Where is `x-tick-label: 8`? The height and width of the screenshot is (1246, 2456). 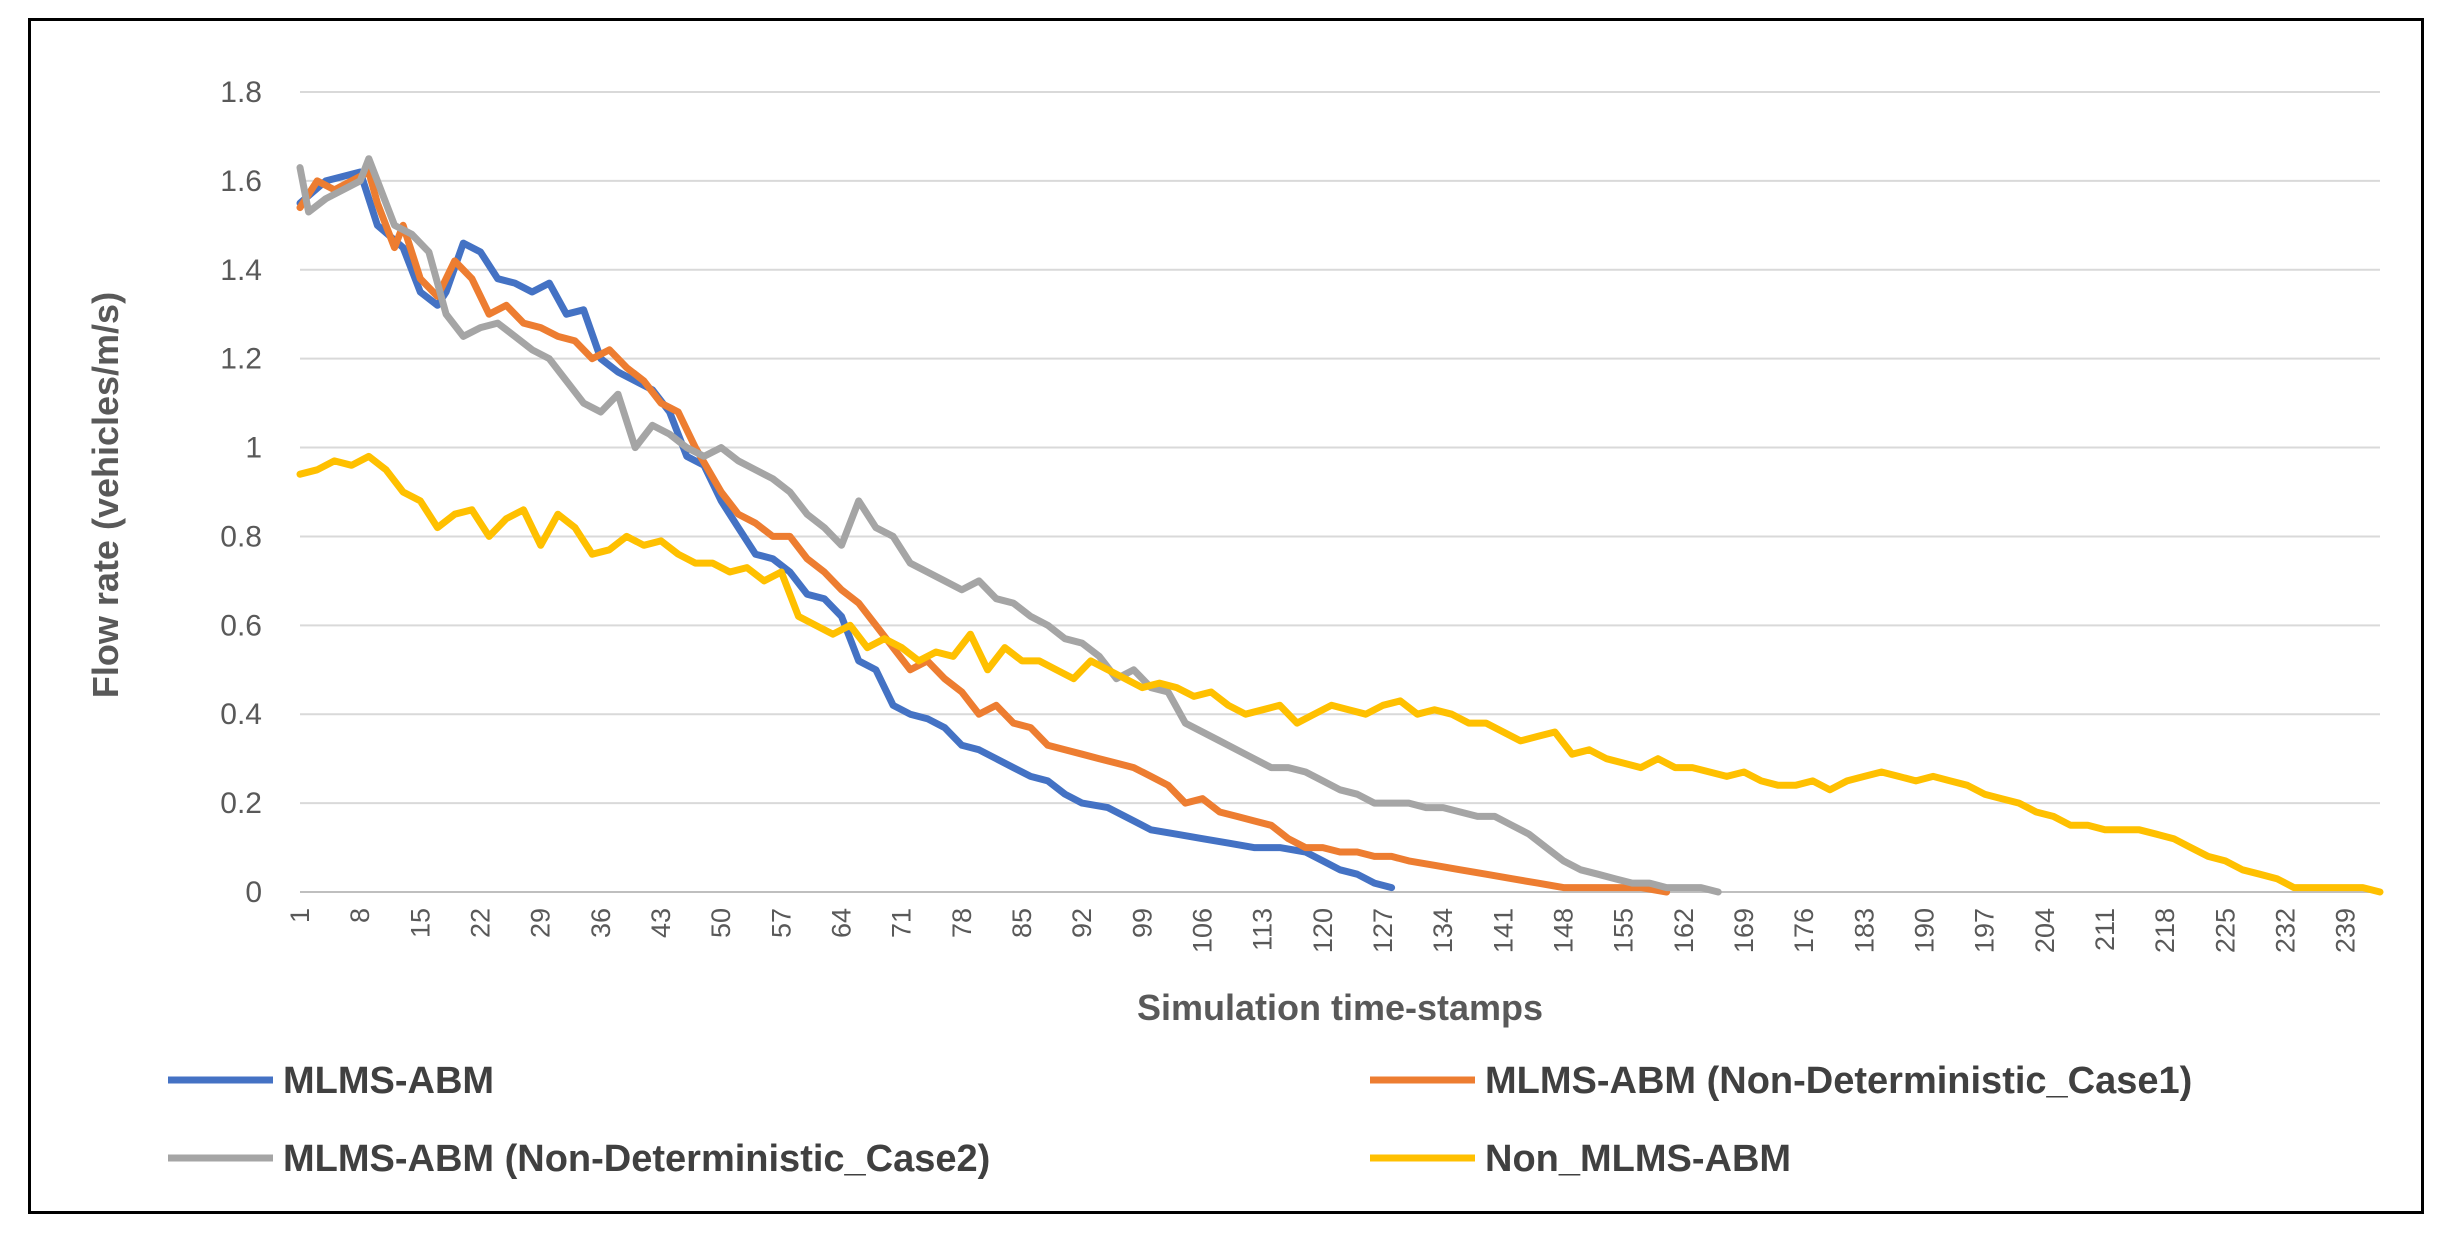 x-tick-label: 8 is located at coordinates (360, 915).